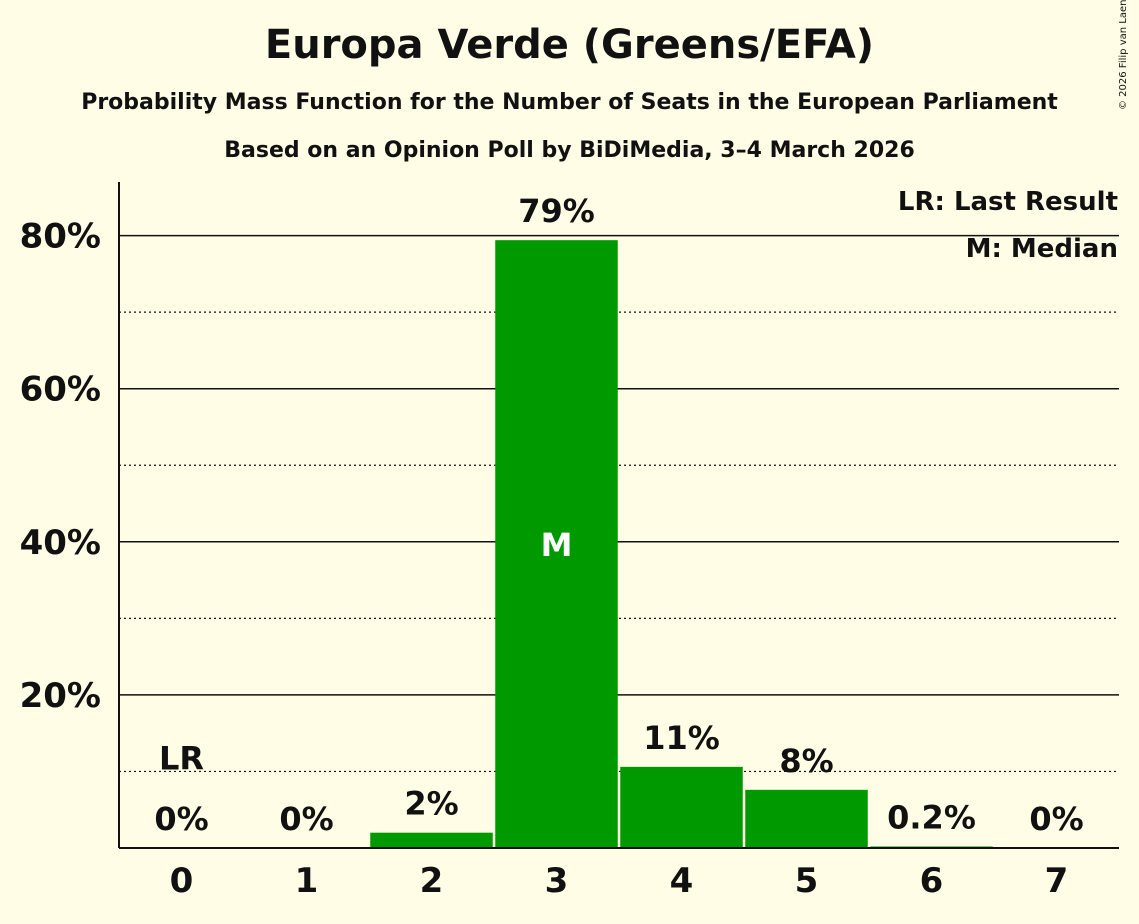 The image size is (1139, 924). What do you see at coordinates (806, 761) in the screenshot?
I see `bar-value-label: 8%` at bounding box center [806, 761].